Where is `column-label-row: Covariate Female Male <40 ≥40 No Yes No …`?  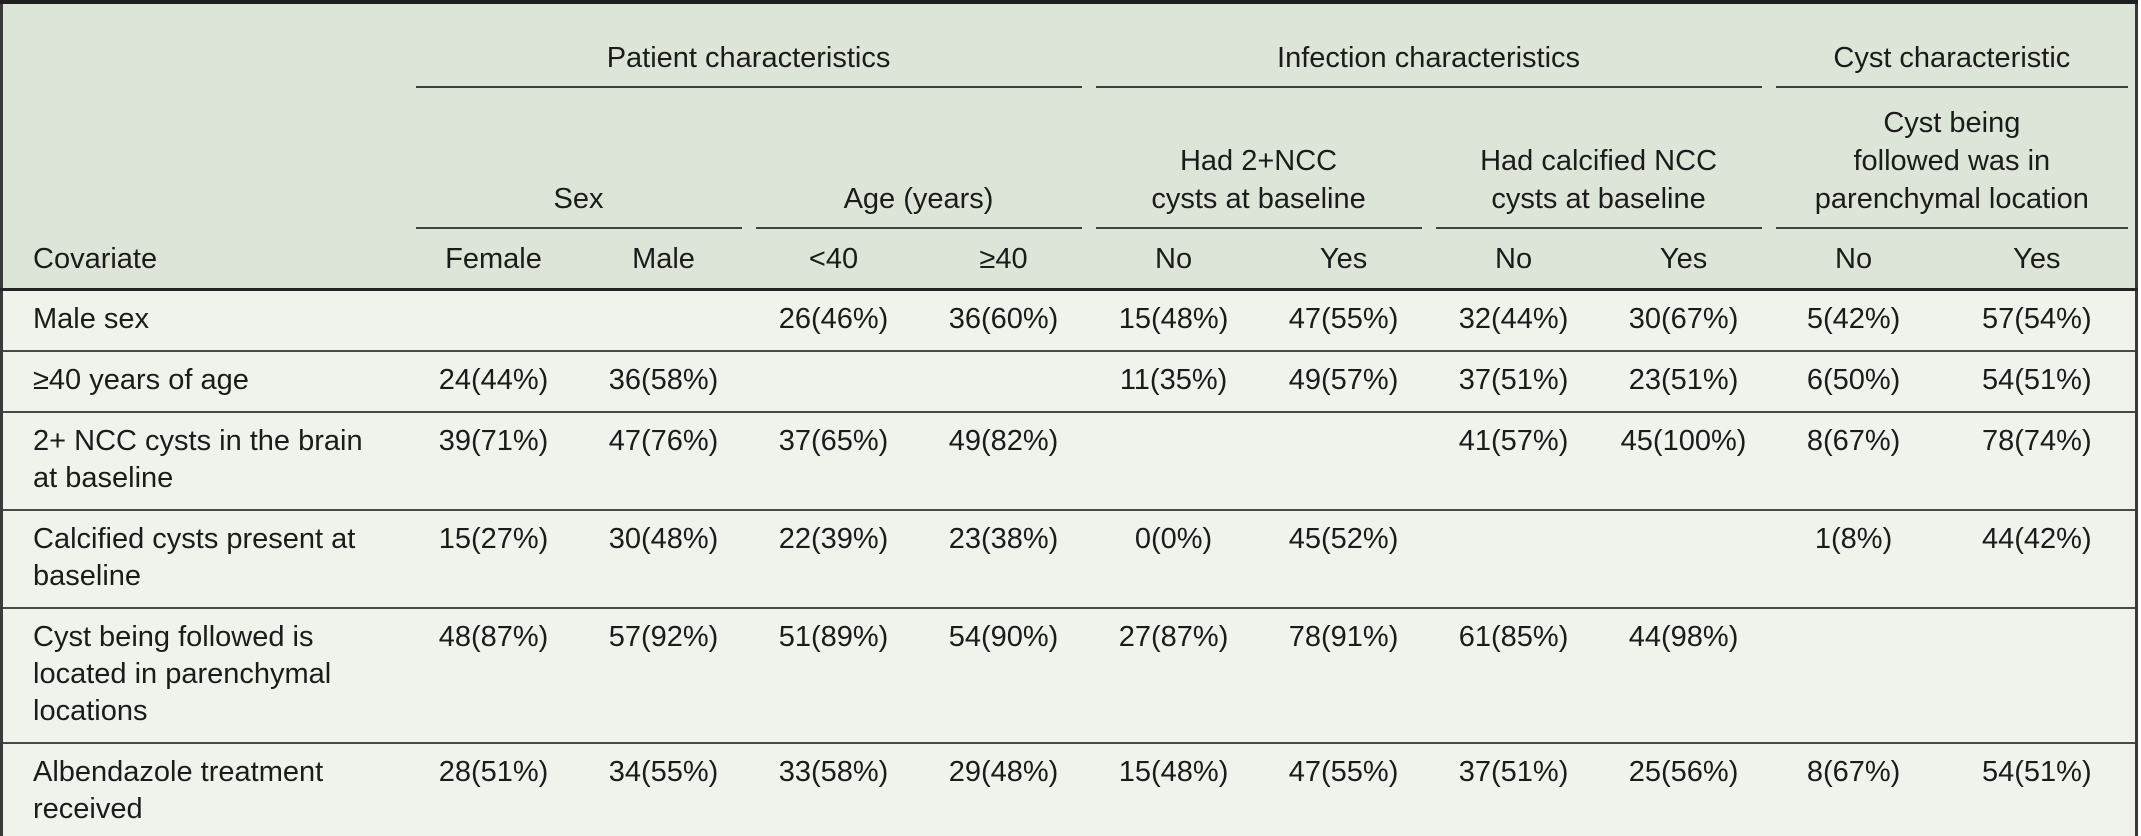
column-label-row: Covariate Female Male <40 ≥40 No Yes No … is located at coordinates (1069, 260).